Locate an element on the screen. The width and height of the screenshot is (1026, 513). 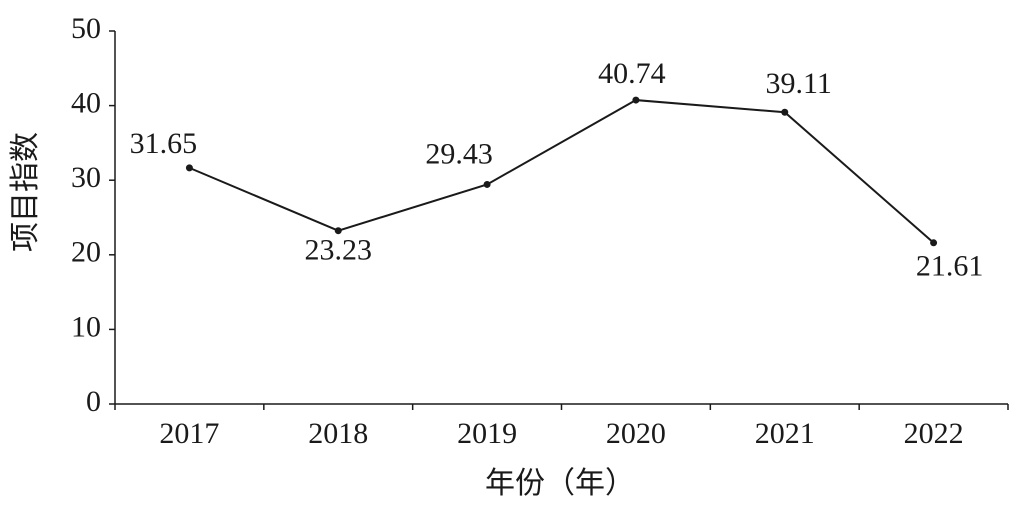
x-tick-label: 2020 is located at coordinates (636, 433).